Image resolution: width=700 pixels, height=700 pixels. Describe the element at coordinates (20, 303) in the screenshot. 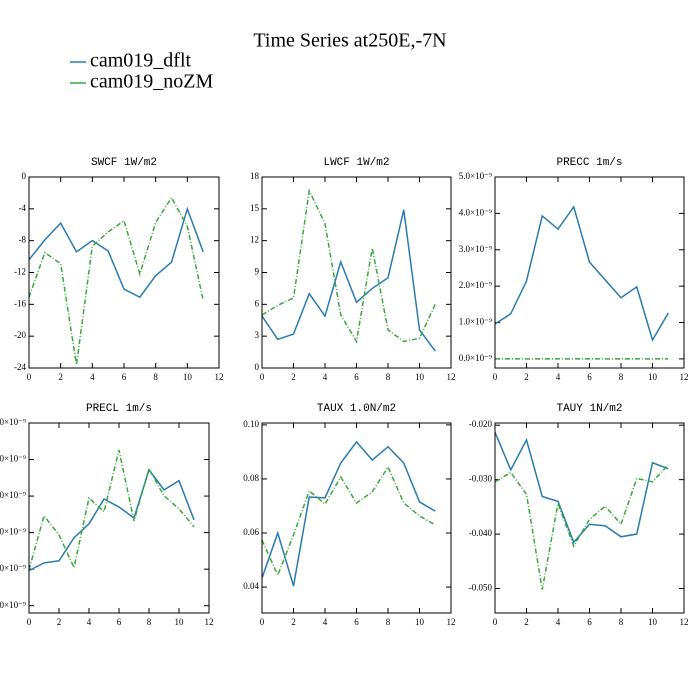

I see `y-tick-label: -16` at that location.